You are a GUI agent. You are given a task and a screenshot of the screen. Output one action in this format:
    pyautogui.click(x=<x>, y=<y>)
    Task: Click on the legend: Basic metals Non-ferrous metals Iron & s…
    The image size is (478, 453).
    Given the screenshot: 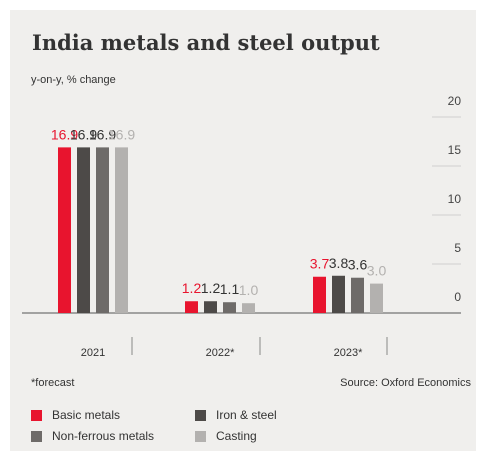 What is the action you would take?
    pyautogui.click(x=241, y=426)
    